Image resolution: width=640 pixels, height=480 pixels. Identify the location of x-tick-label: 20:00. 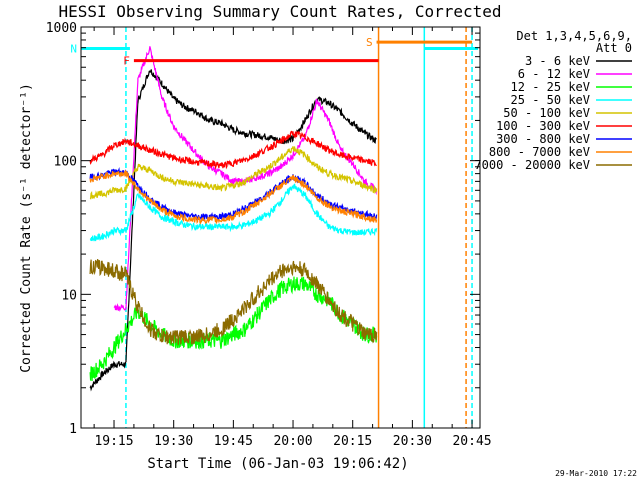
(292, 441).